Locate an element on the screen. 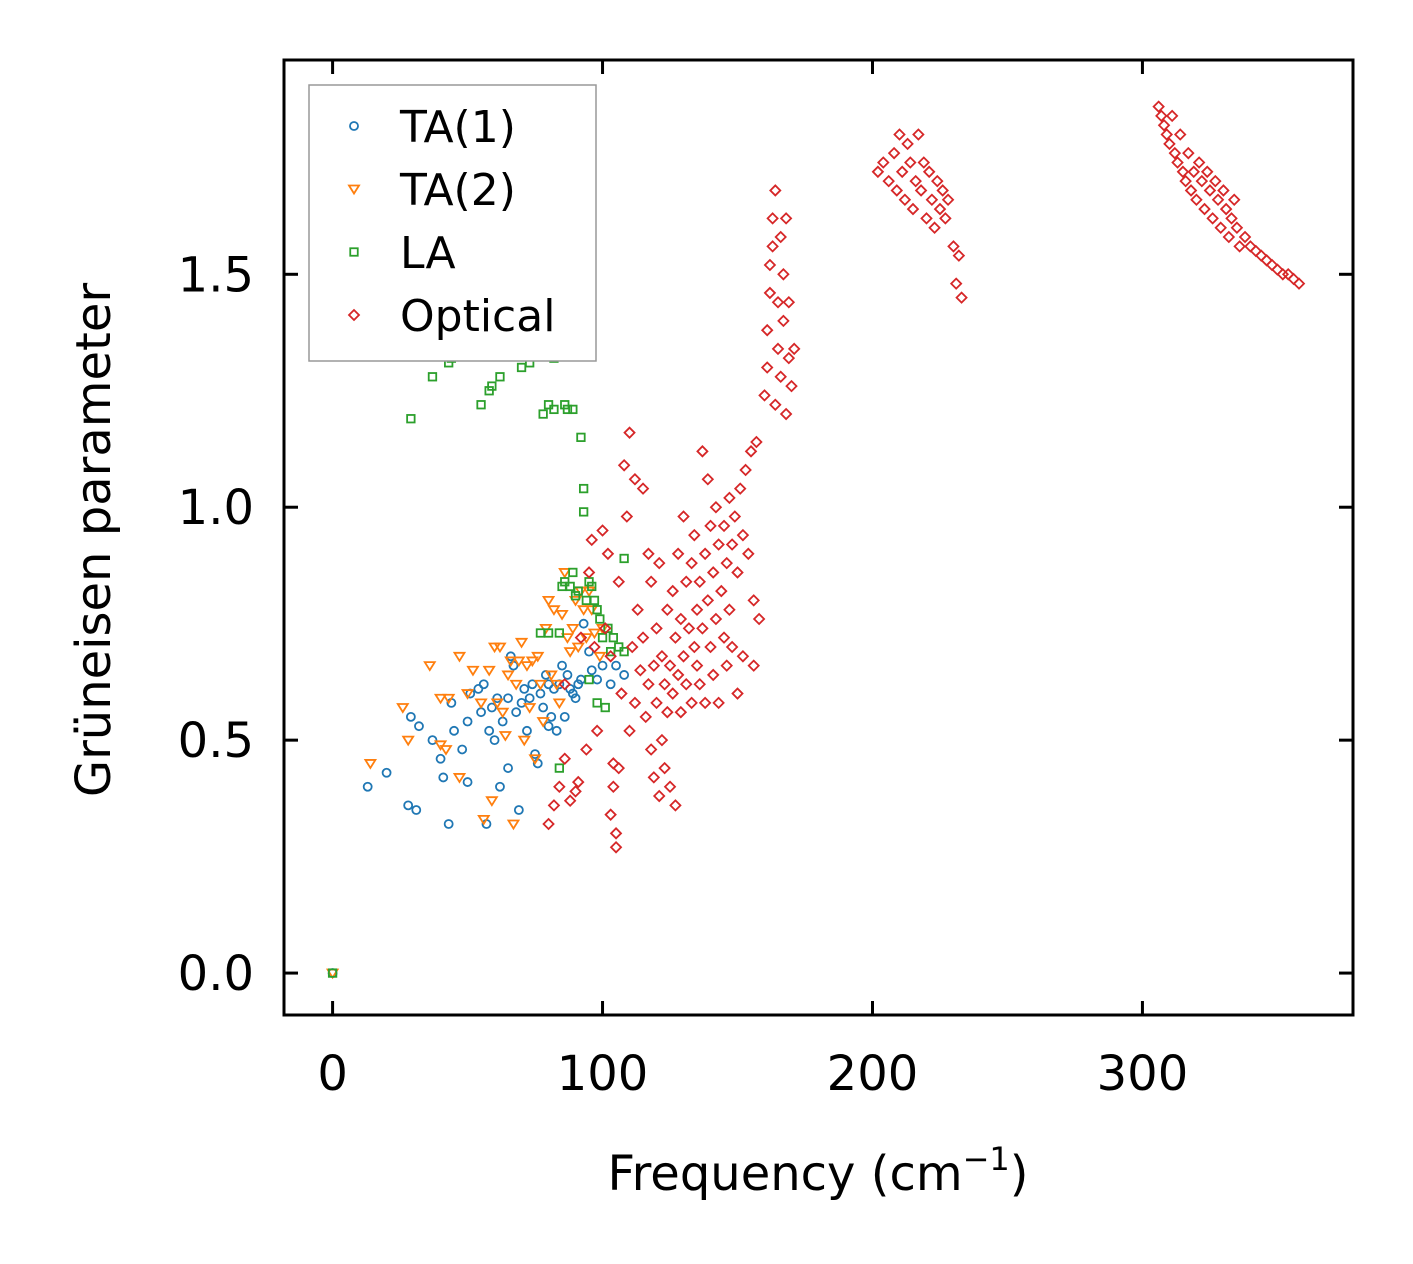 The image size is (1413, 1264). y-tick-label: 1.0 is located at coordinates (216, 508).